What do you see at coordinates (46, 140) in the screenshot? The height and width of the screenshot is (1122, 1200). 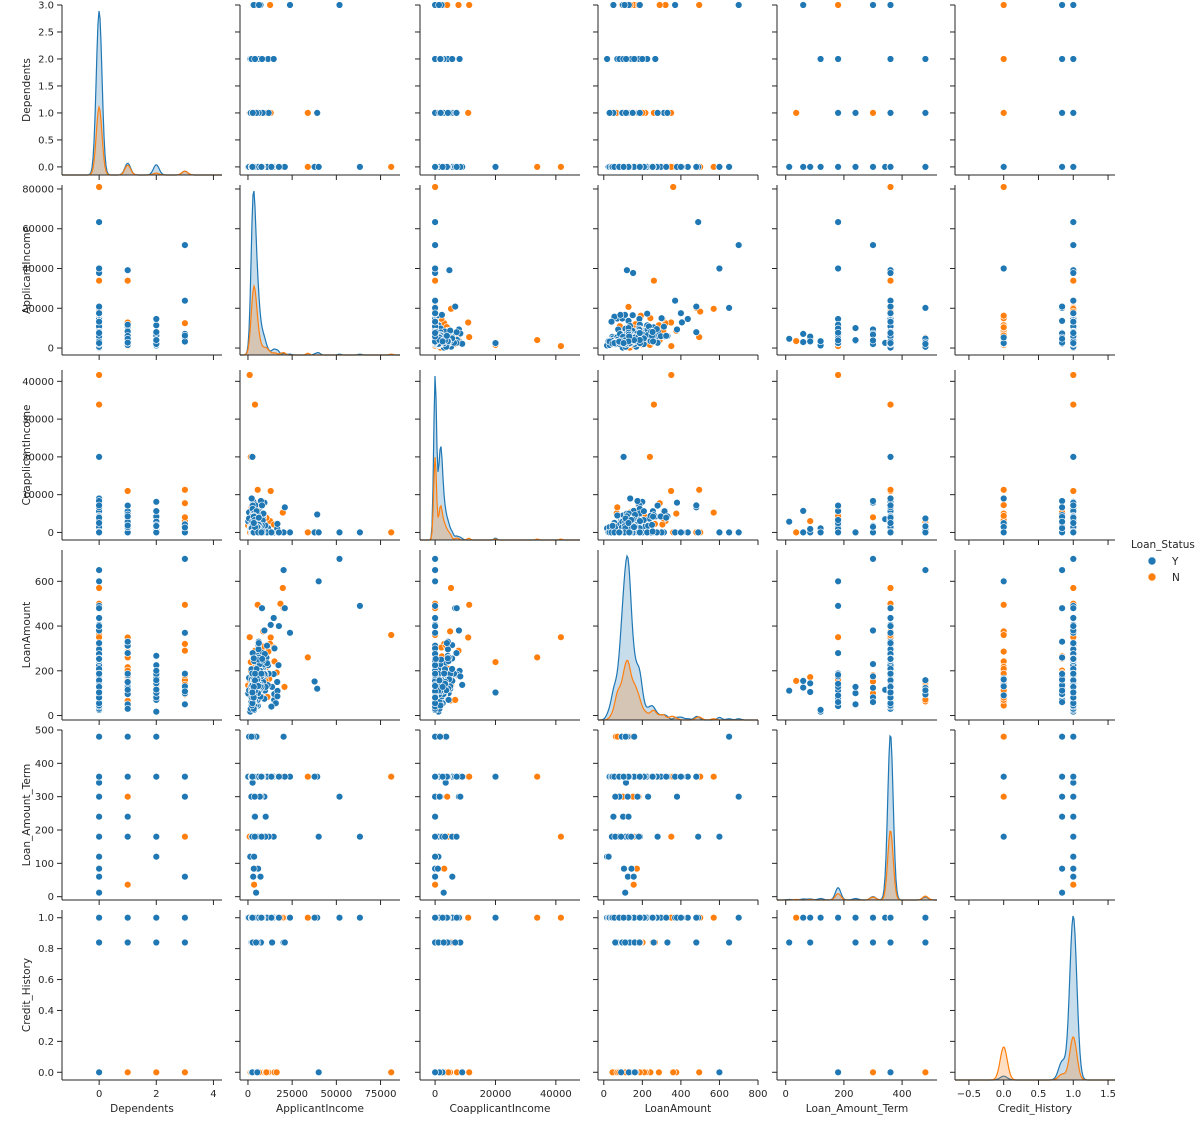 I see `y-tick-label: 0.5` at bounding box center [46, 140].